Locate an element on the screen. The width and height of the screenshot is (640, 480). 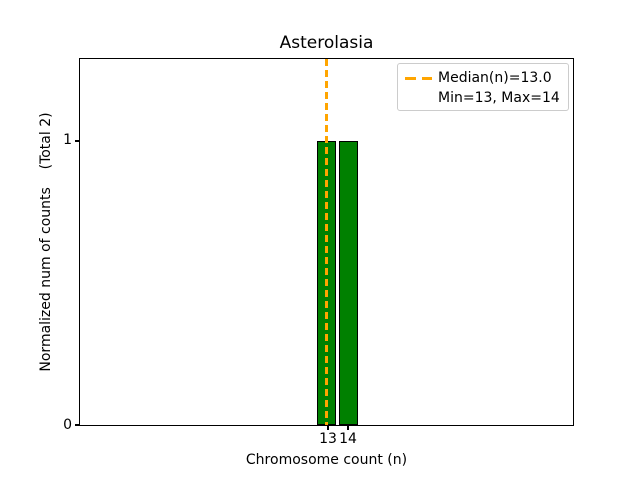
y-tick-label-0: 0 is located at coordinates (67, 425).